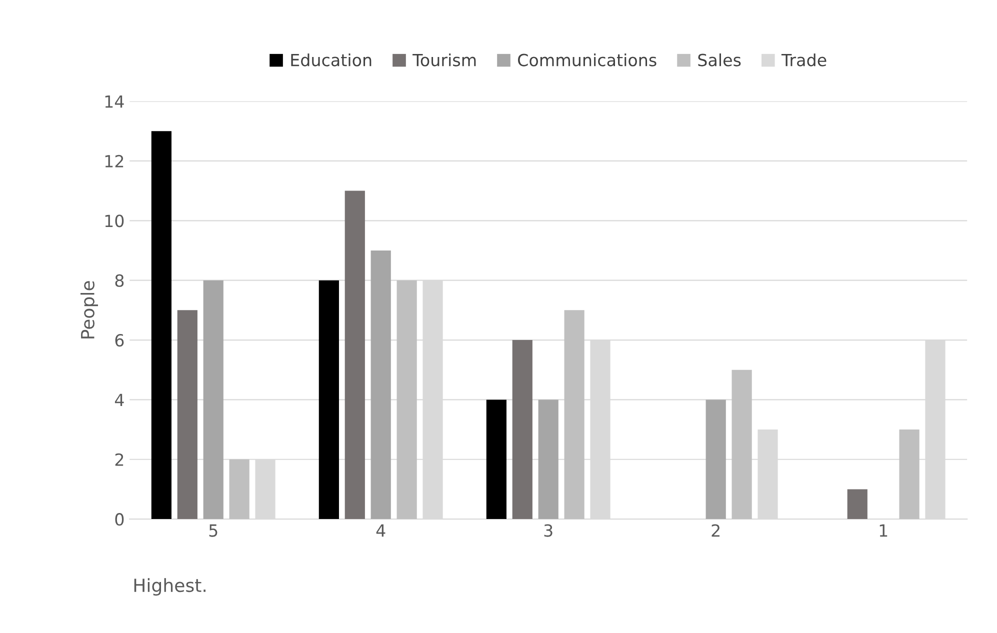 This screenshot has width=997, height=633. Describe the element at coordinates (119, 280) in the screenshot. I see `y-tick-label: 8` at that location.